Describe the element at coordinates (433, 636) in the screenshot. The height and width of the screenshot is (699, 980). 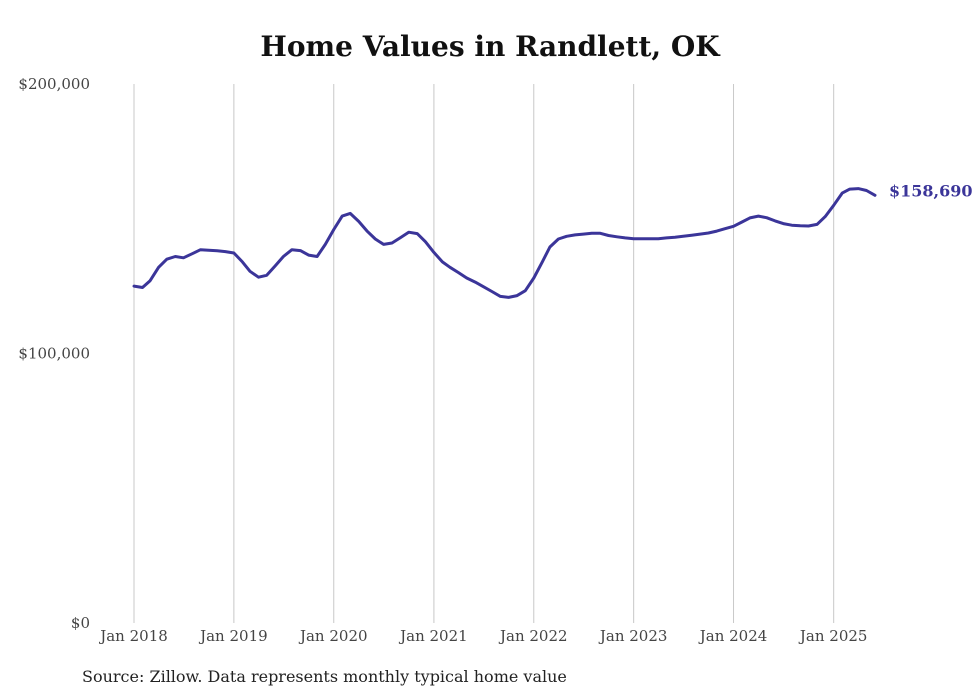
I see `x-tick-label: Jan 2021` at that location.